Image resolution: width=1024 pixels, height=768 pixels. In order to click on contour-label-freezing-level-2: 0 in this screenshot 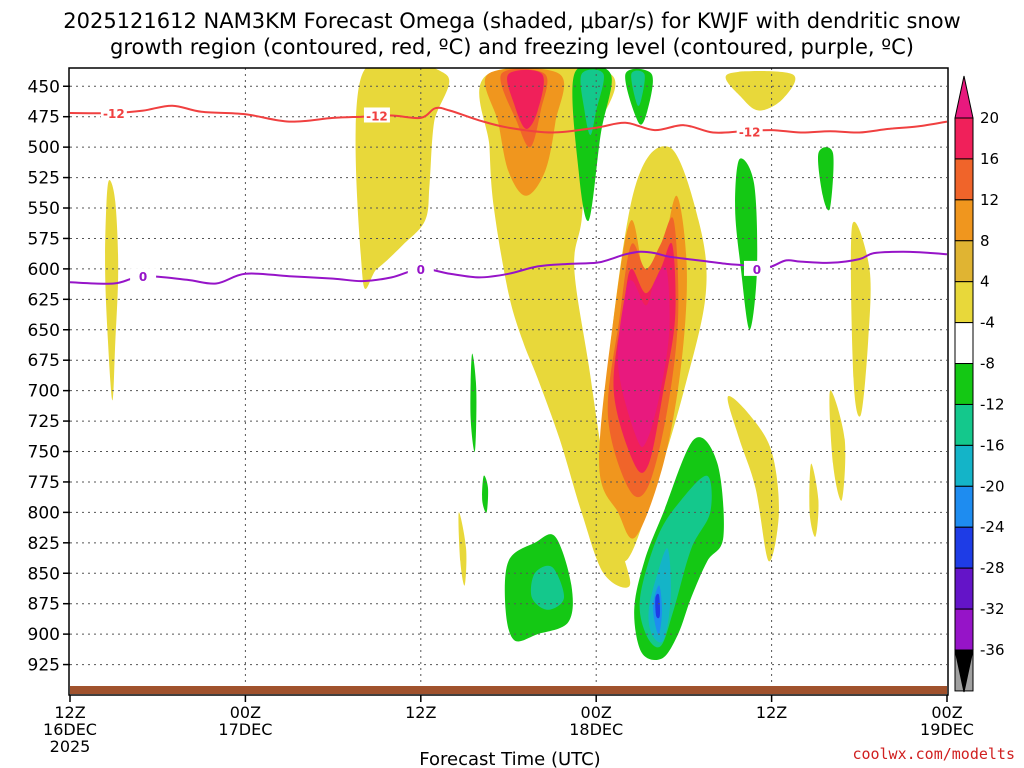, I will do `click(757, 270)`.